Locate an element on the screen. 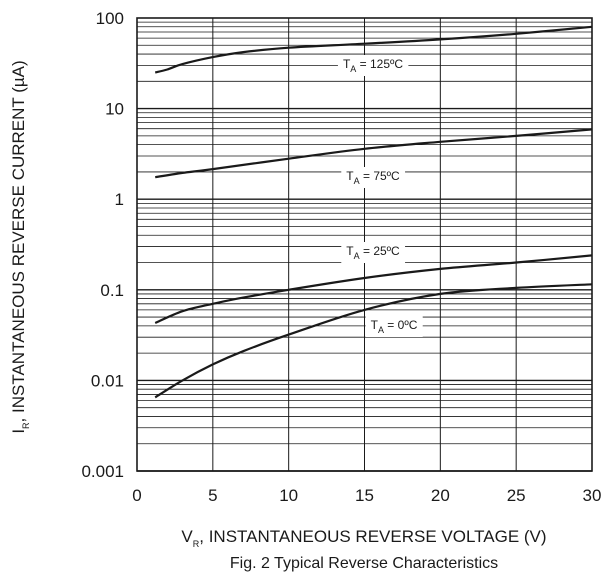  x-tick-label: 15 is located at coordinates (364, 495).